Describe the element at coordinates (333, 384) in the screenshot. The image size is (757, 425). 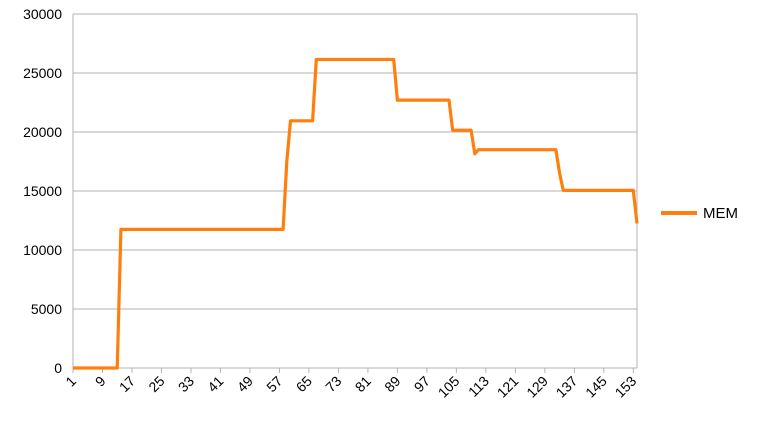
I see `x-tick-label-73: 73` at that location.